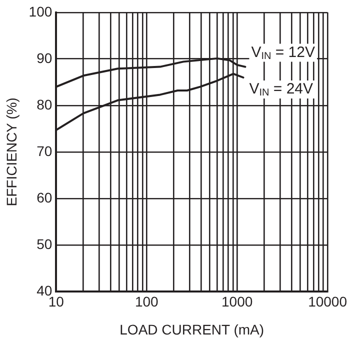 The width and height of the screenshot is (350, 343). What do you see at coordinates (40, 11) in the screenshot?
I see `y-tick-label: 100` at bounding box center [40, 11].